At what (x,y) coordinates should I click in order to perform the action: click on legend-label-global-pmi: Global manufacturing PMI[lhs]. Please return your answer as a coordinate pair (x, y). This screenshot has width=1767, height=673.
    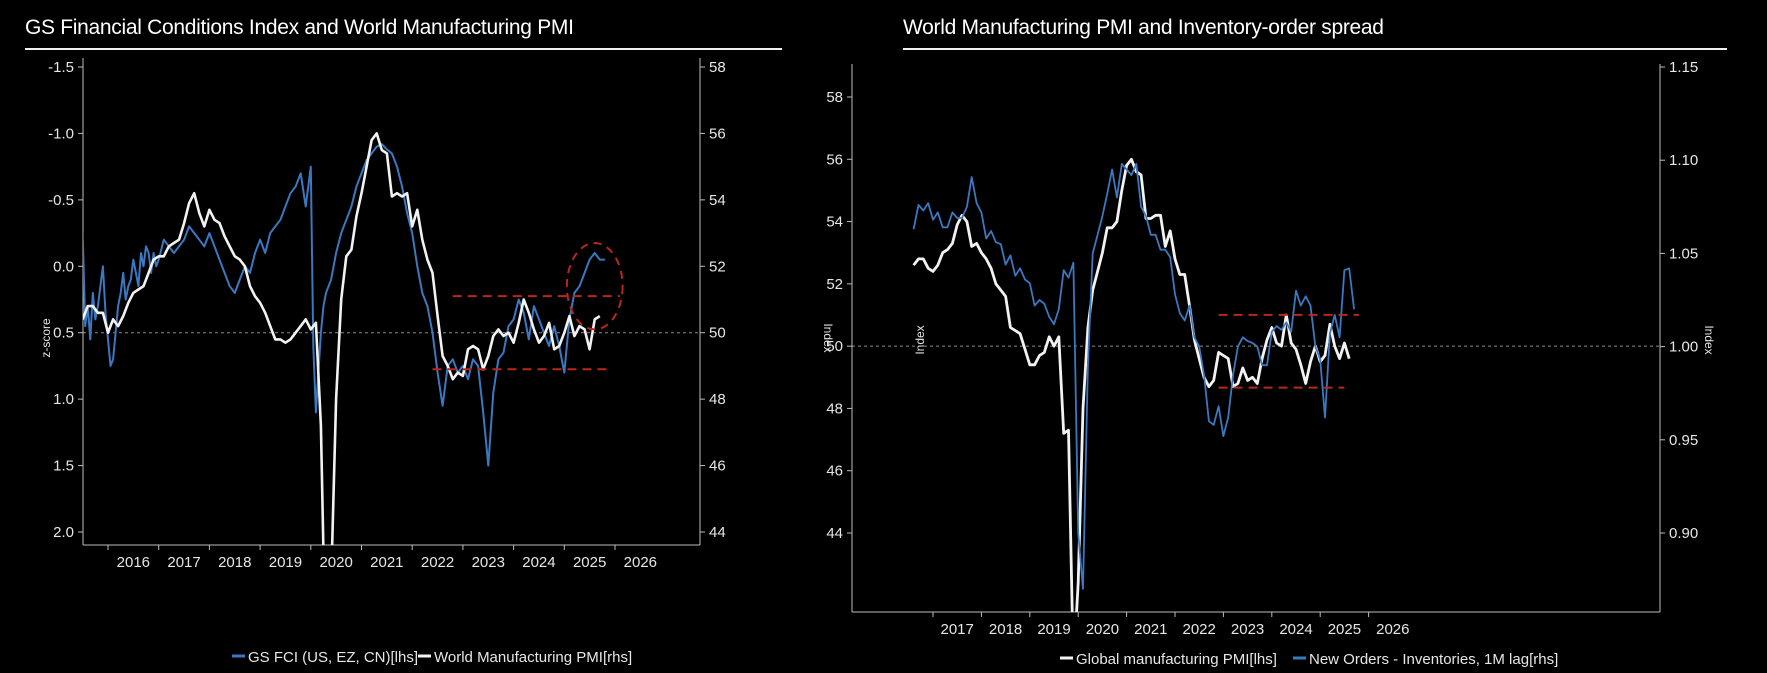
    Looking at the image, I should click on (1176, 659).